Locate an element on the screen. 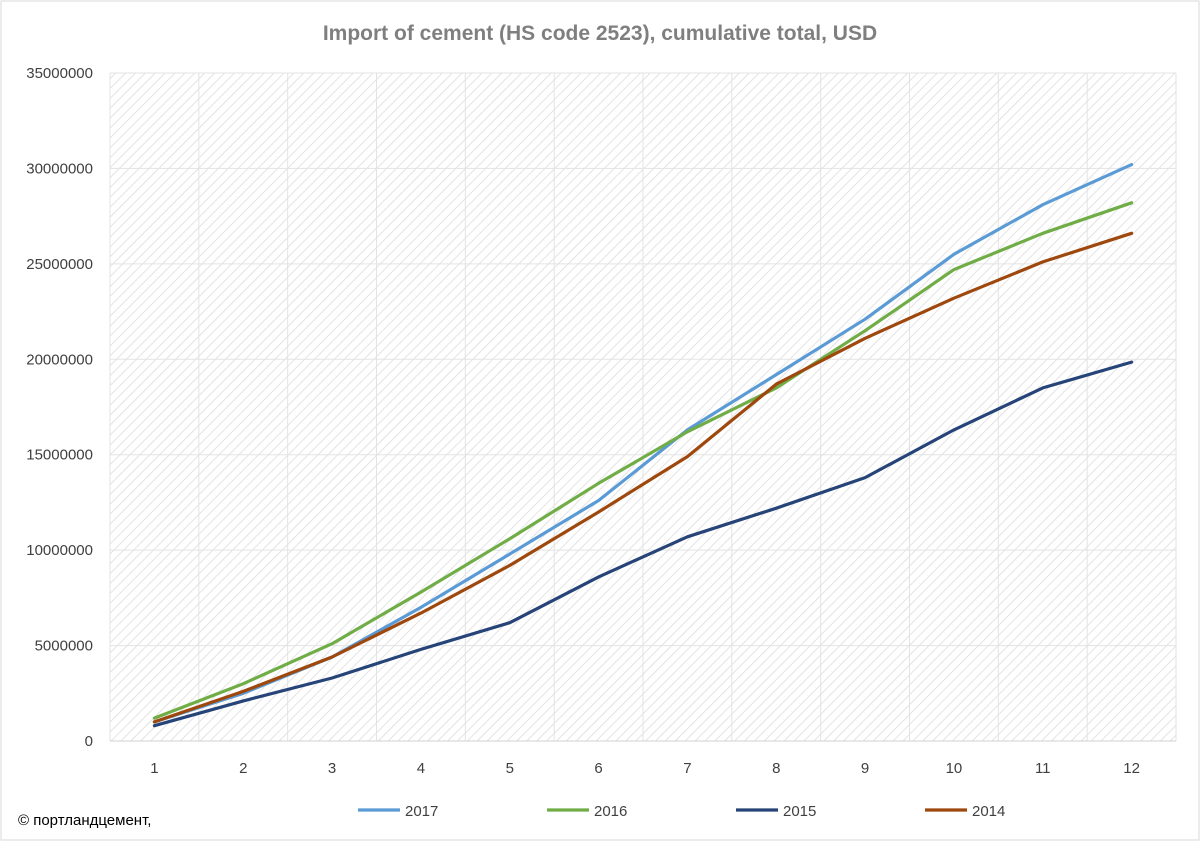 This screenshot has height=846, width=1200. x-tick-label: 1 is located at coordinates (154, 768).